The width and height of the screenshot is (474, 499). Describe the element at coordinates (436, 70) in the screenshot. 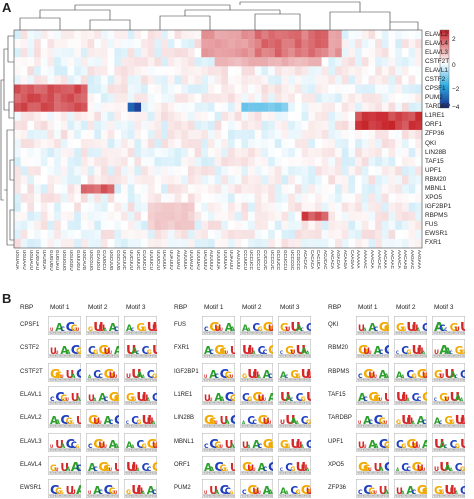

I see `gene-label: ELAVL1` at that location.